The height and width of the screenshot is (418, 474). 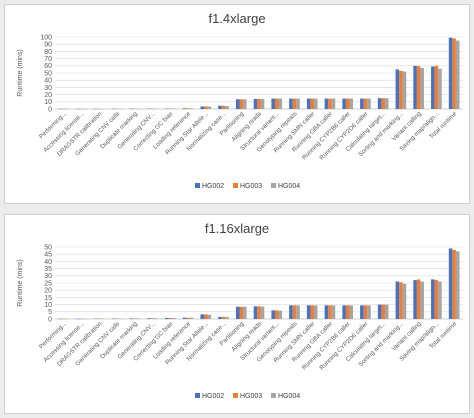 I want to click on y-tick-label: 80, so click(x=48, y=52).